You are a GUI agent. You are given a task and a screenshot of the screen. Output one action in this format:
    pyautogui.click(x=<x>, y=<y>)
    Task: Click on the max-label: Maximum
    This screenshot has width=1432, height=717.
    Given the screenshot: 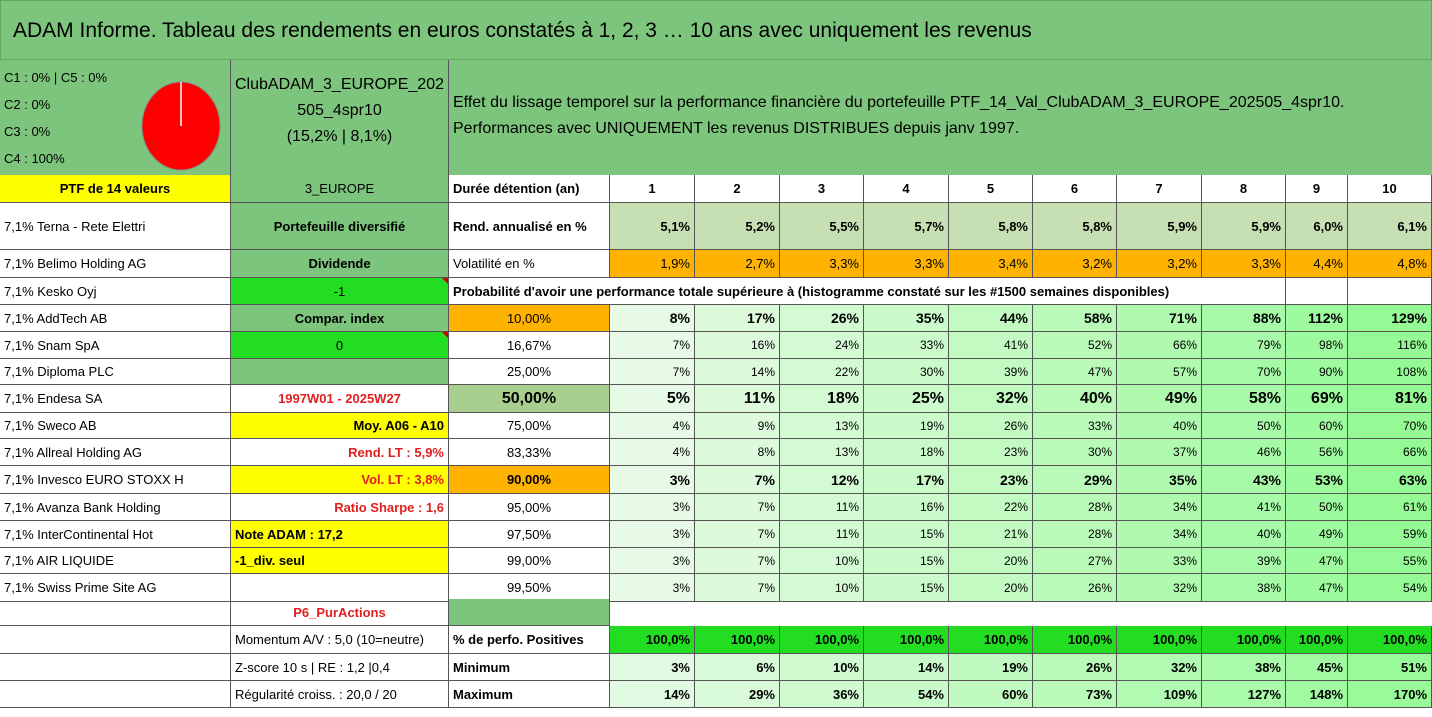 What is the action you would take?
    pyautogui.click(x=529, y=694)
    